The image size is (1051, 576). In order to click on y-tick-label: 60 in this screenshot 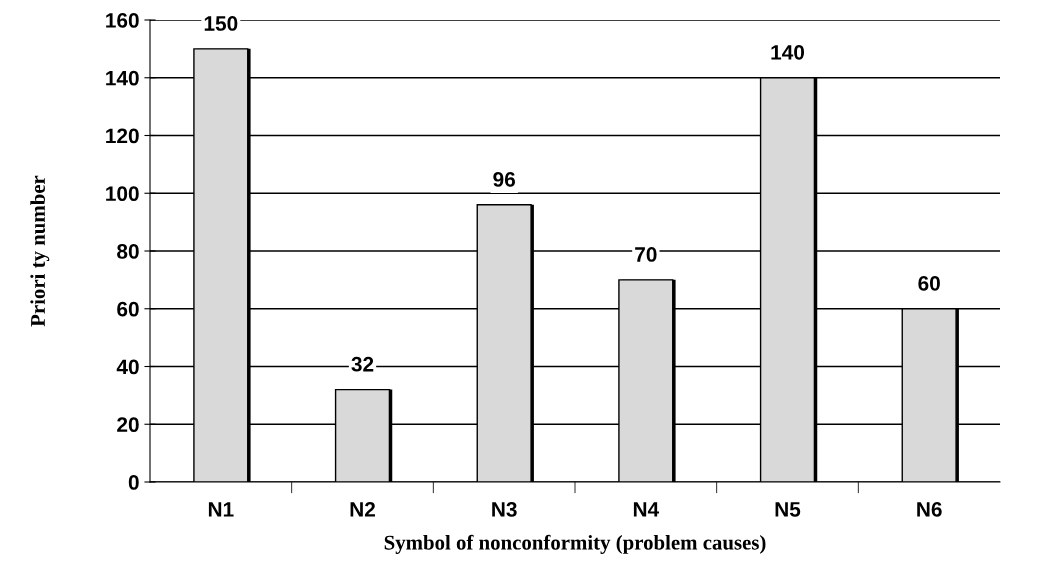, I will do `click(128, 309)`.